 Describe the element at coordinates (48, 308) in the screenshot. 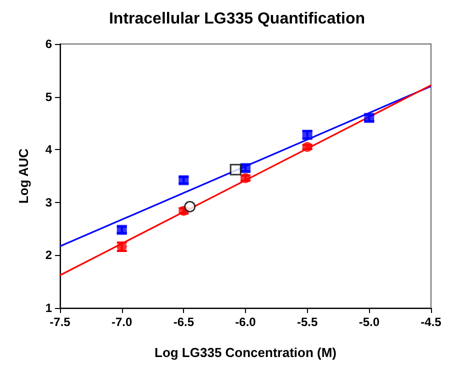

I see `y-tick-label: 1` at that location.